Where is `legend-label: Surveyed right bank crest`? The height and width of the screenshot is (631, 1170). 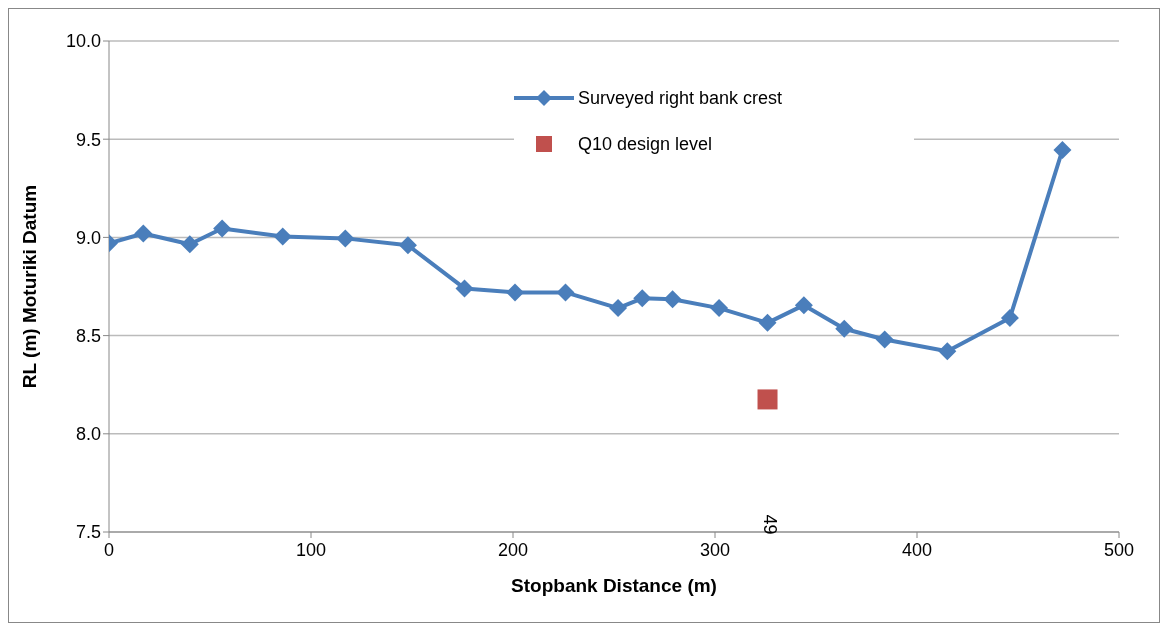
legend-label: Surveyed right bank crest is located at coordinates (680, 98).